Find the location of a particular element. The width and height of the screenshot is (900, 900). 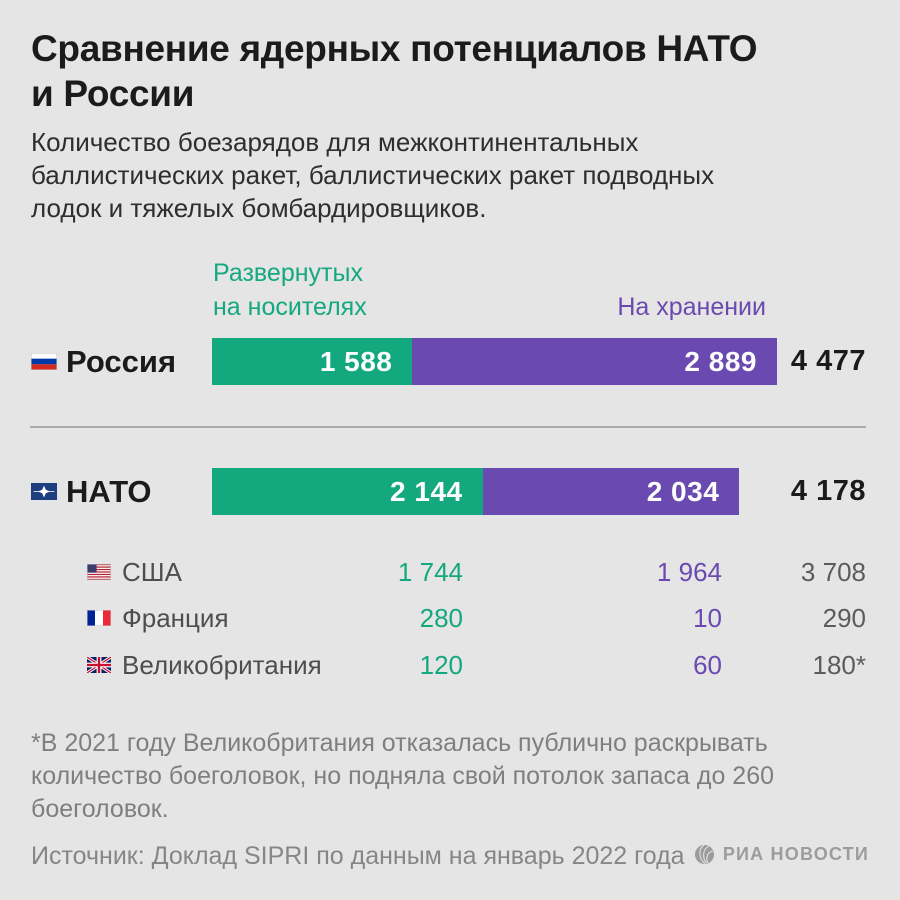

russia-deployed-bar-segment: 1 588 is located at coordinates (312, 361).